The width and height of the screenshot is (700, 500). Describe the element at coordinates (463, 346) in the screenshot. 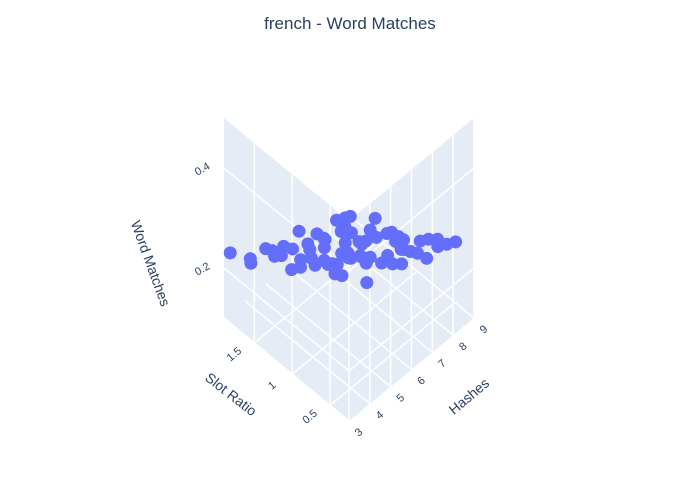

I see `tick-x: 8` at that location.